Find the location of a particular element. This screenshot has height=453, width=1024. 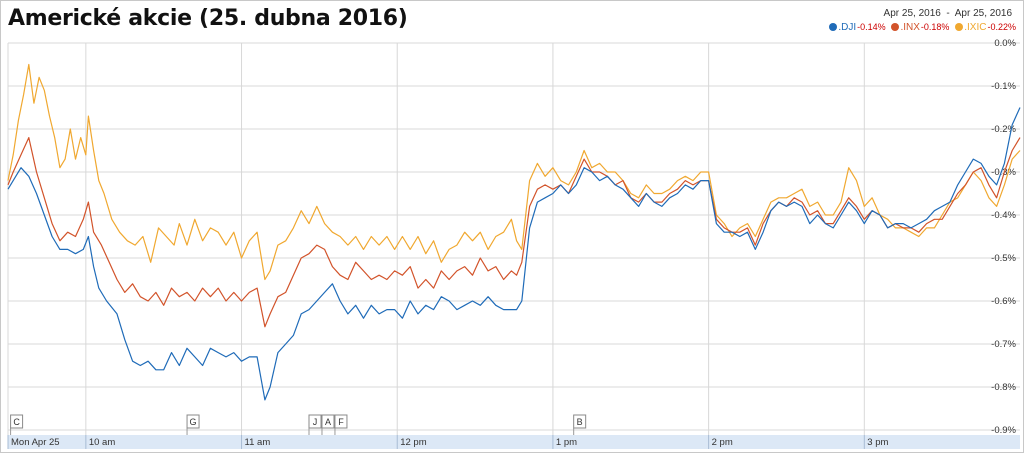

x-axis: Mon Apr 25 10 am 11 am 12 pm 1 pm 2 pm 3 pm is located at coordinates (448, 442).